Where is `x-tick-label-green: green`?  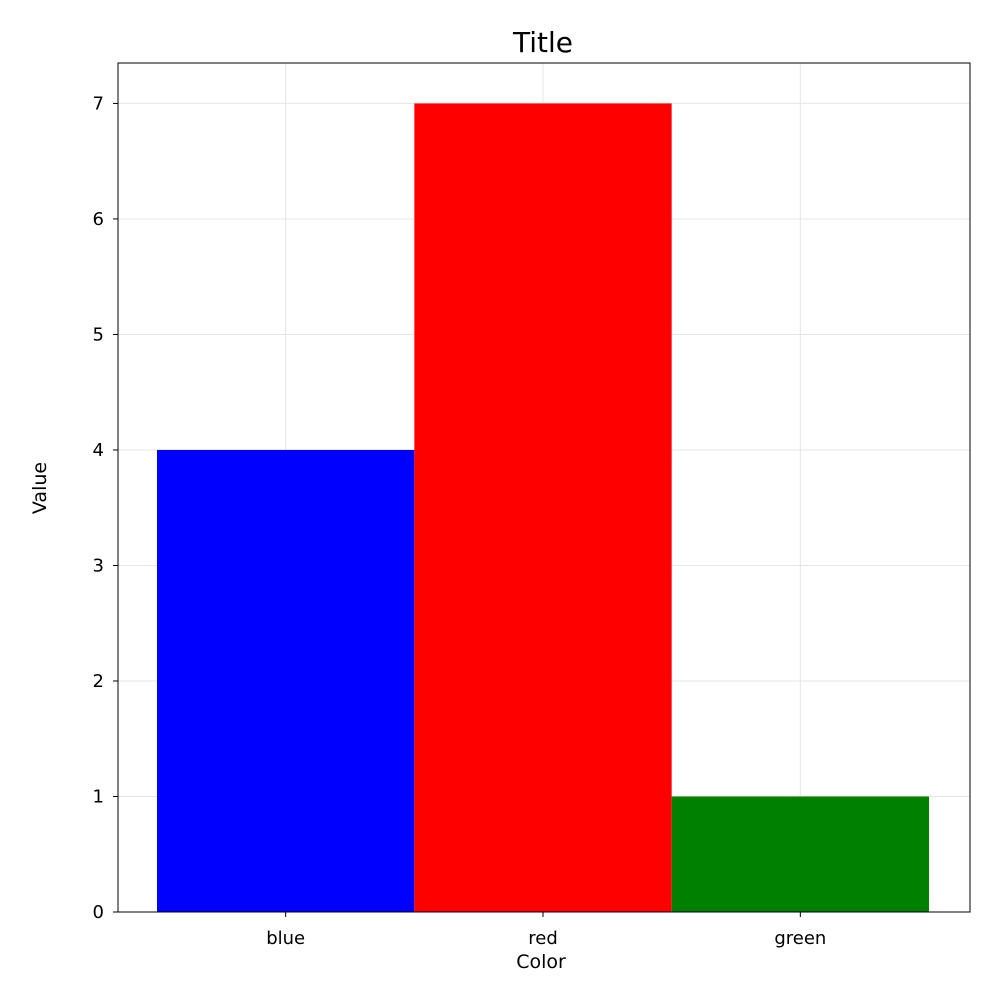 x-tick-label-green: green is located at coordinates (800, 938).